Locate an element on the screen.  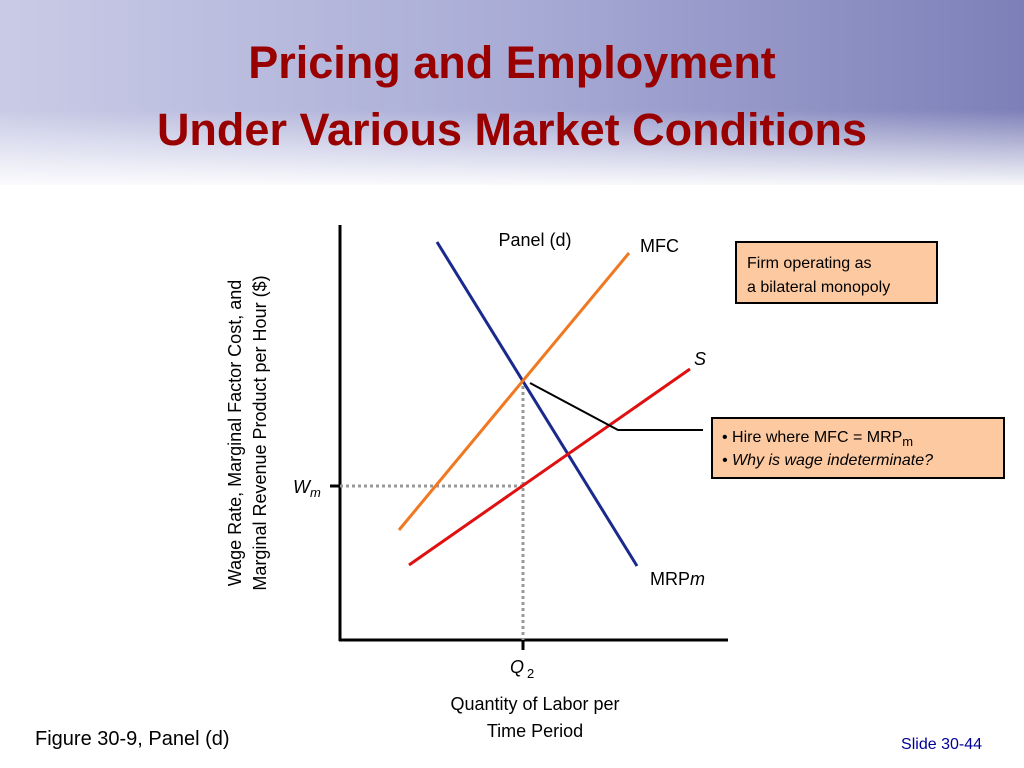
wage-label: Wm is located at coordinates (307, 488).